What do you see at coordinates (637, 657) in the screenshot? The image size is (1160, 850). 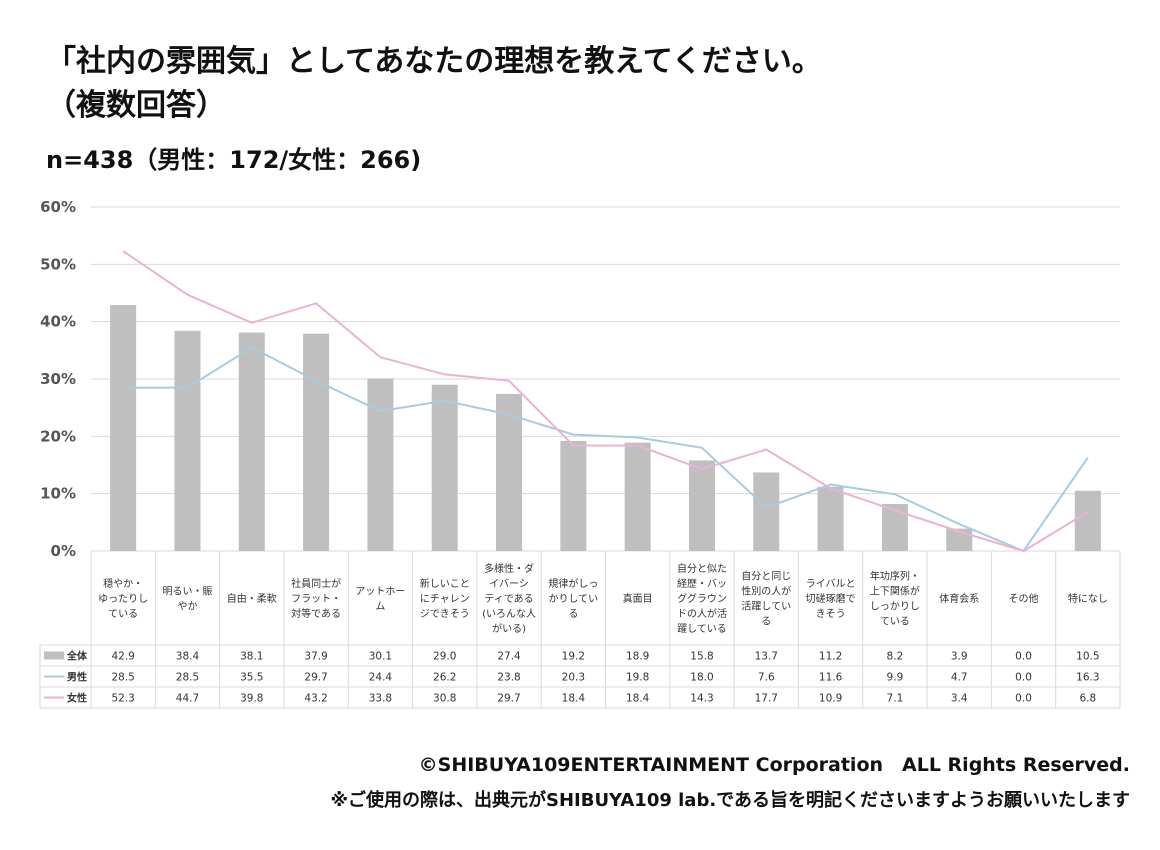 I see `data-label: 18.9` at bounding box center [637, 657].